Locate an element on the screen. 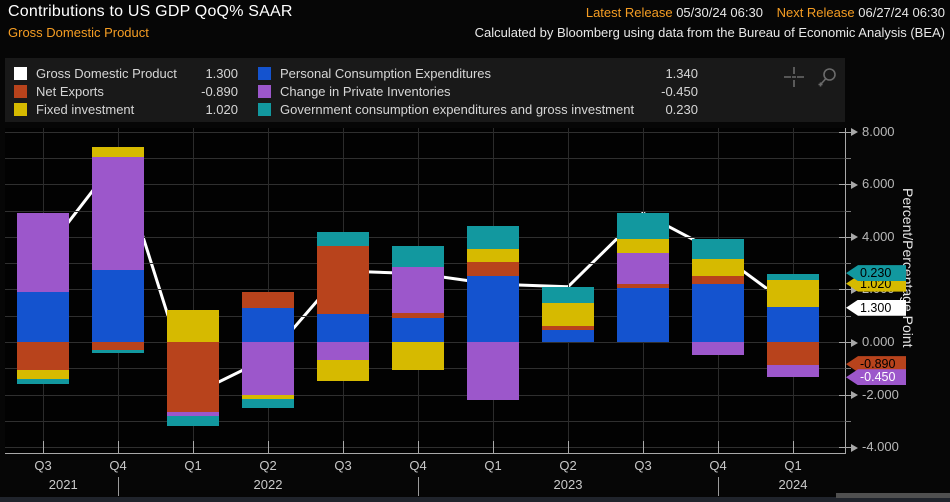 Image resolution: width=950 pixels, height=502 pixels. latest-release-value: 05/30/24 06:30 is located at coordinates (719, 12).